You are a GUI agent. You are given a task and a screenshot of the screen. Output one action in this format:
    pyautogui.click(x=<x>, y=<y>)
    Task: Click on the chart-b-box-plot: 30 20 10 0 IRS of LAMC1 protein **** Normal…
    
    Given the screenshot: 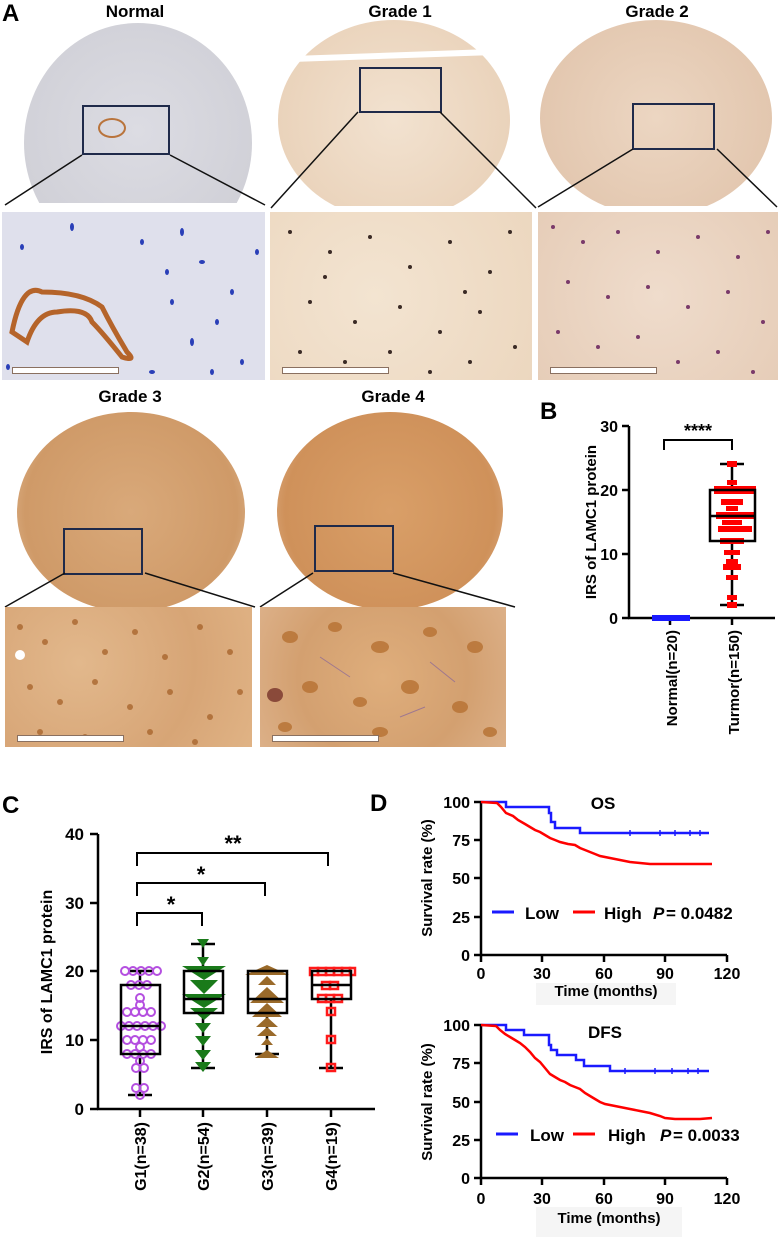 What is the action you would take?
    pyautogui.click(x=679, y=577)
    